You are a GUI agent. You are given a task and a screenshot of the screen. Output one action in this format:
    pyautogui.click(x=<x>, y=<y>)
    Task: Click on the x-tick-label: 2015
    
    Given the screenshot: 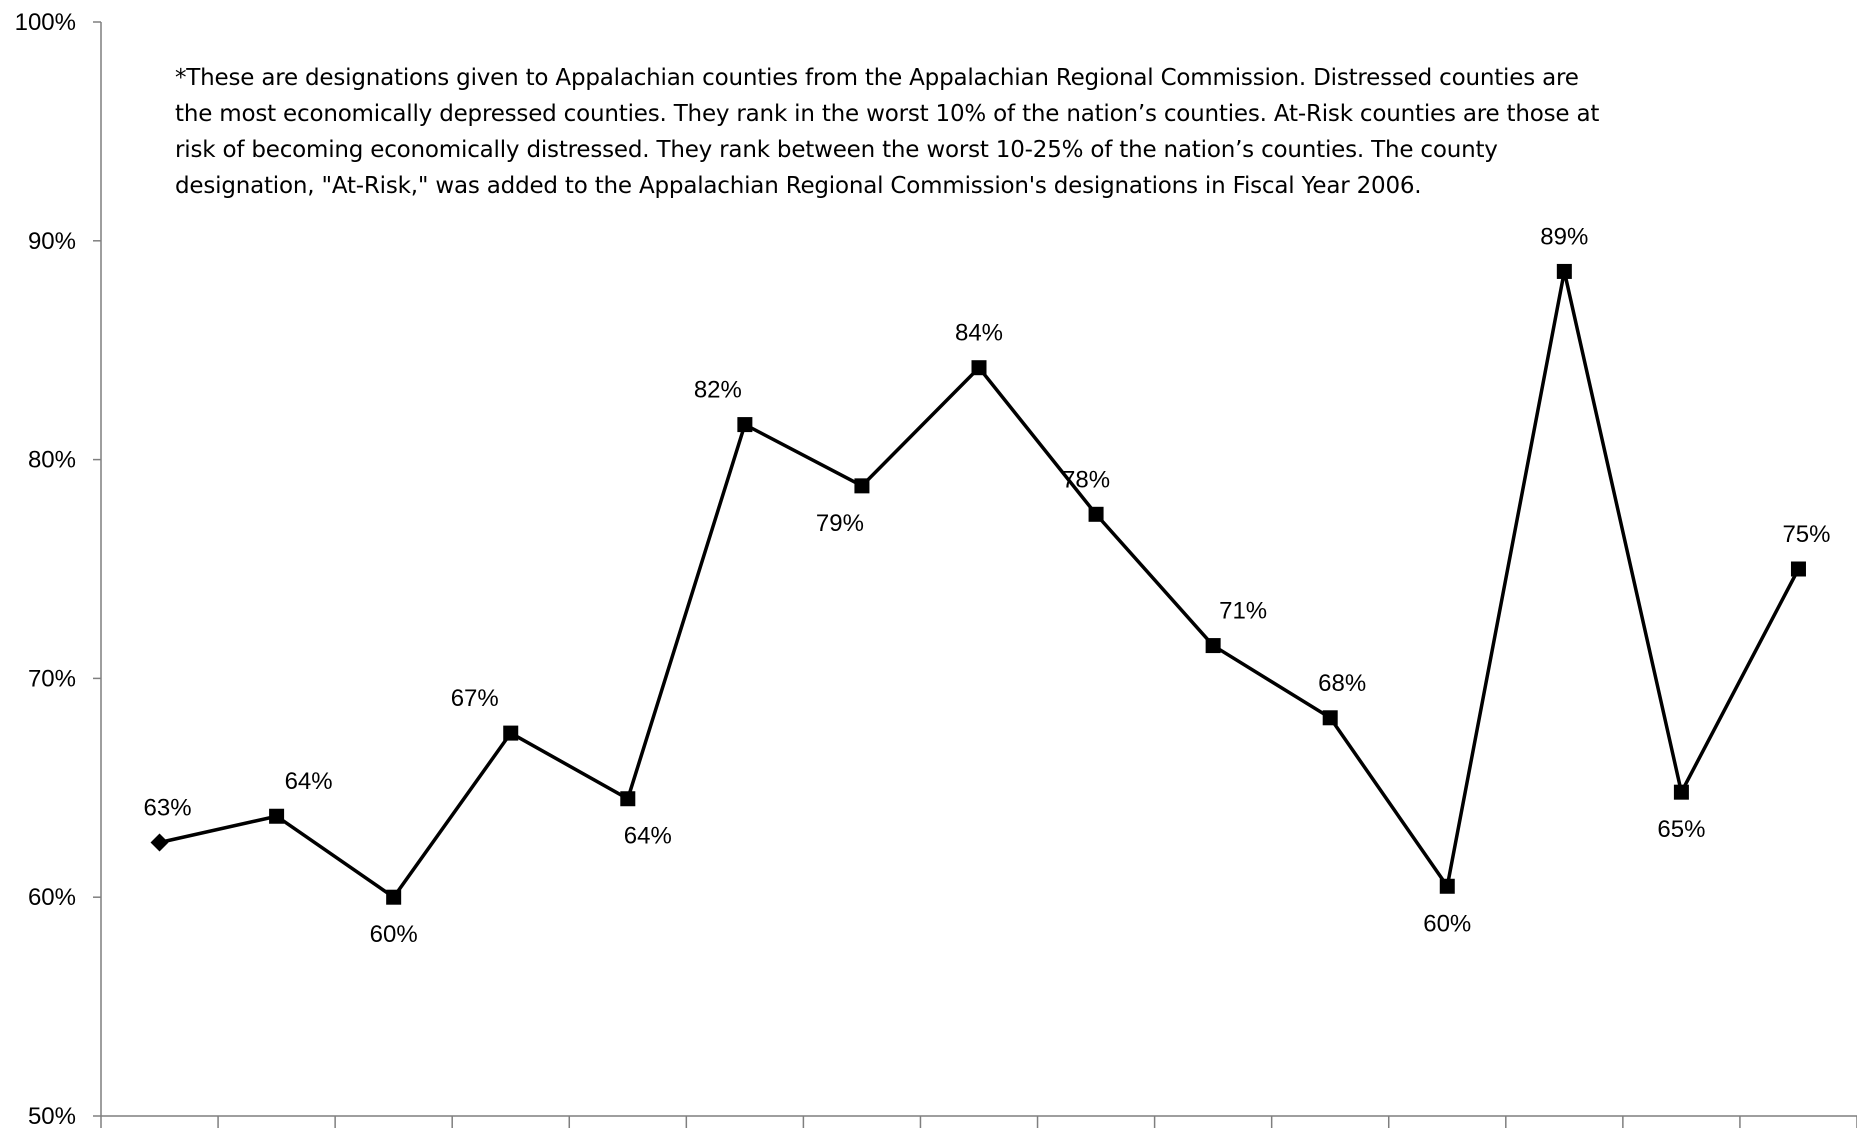 What is the action you would take?
    pyautogui.click(x=1095, y=1126)
    